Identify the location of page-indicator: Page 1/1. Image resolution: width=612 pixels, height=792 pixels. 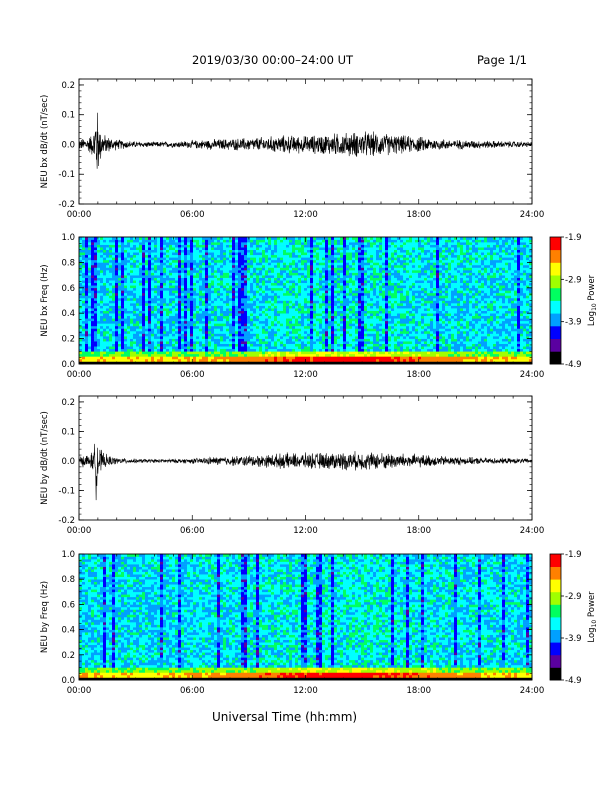
(502, 60).